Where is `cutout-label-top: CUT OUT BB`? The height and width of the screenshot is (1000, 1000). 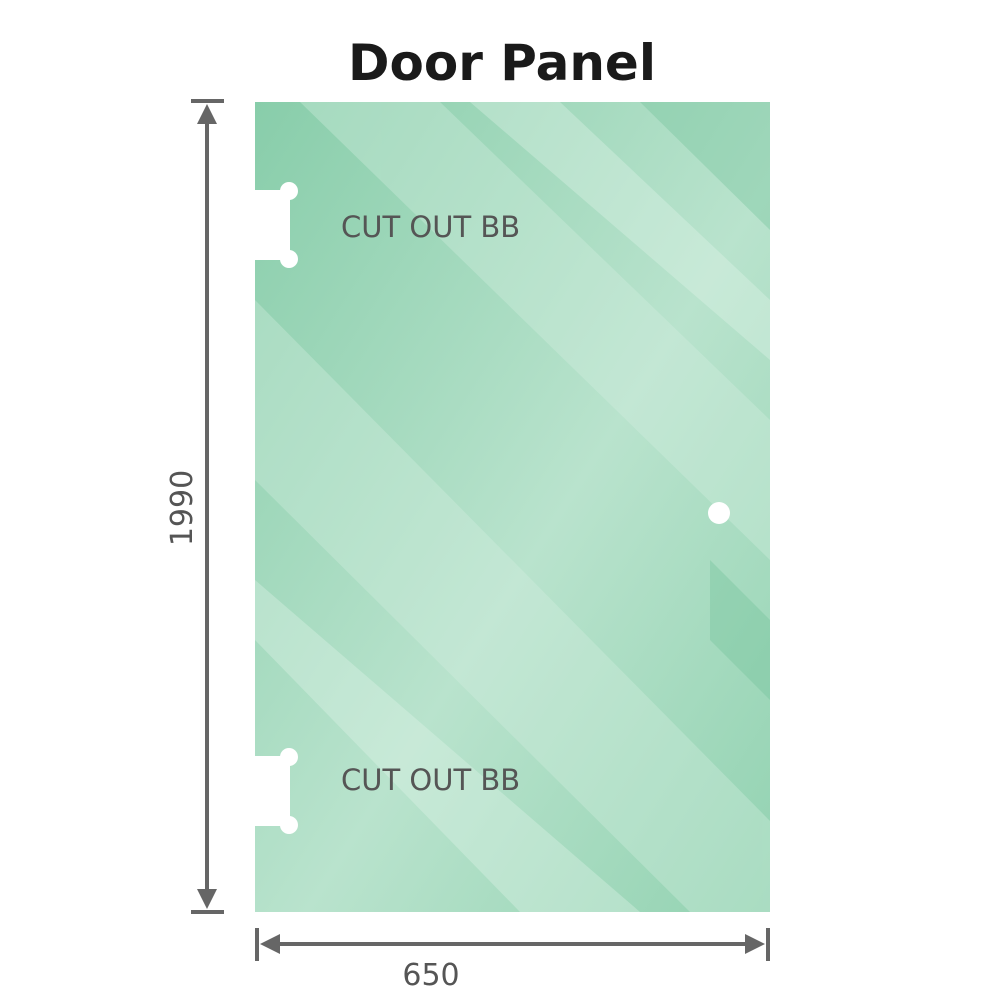 cutout-label-top: CUT OUT BB is located at coordinates (430, 227).